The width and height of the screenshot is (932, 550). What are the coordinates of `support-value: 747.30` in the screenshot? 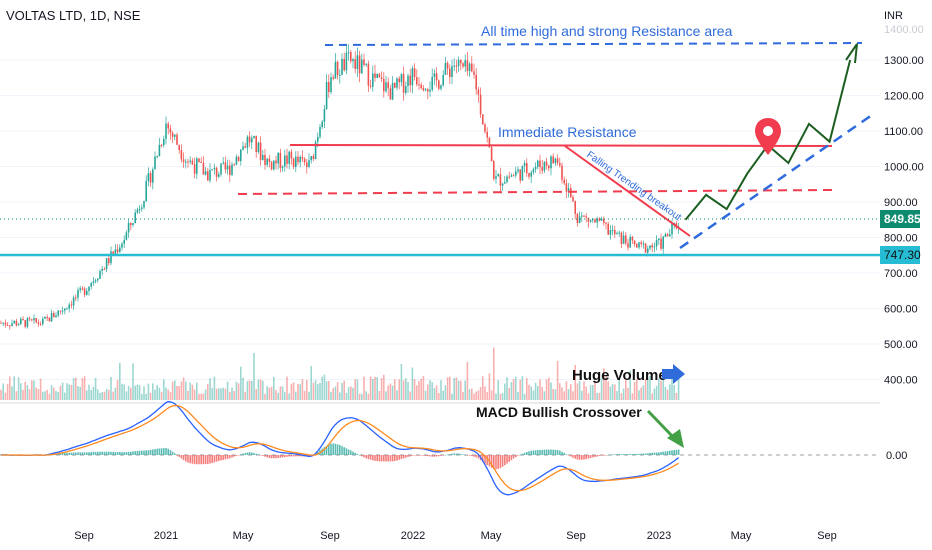 It's located at (902, 255).